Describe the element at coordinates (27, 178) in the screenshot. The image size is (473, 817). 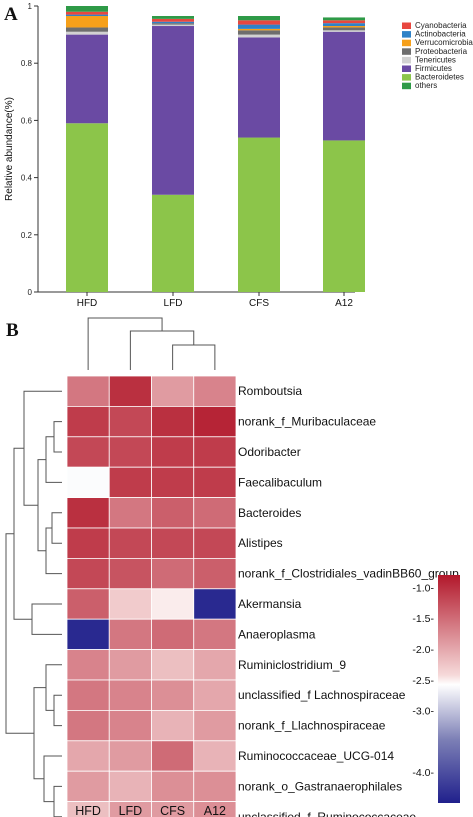
I see `y-tick-label: 0.4` at that location.